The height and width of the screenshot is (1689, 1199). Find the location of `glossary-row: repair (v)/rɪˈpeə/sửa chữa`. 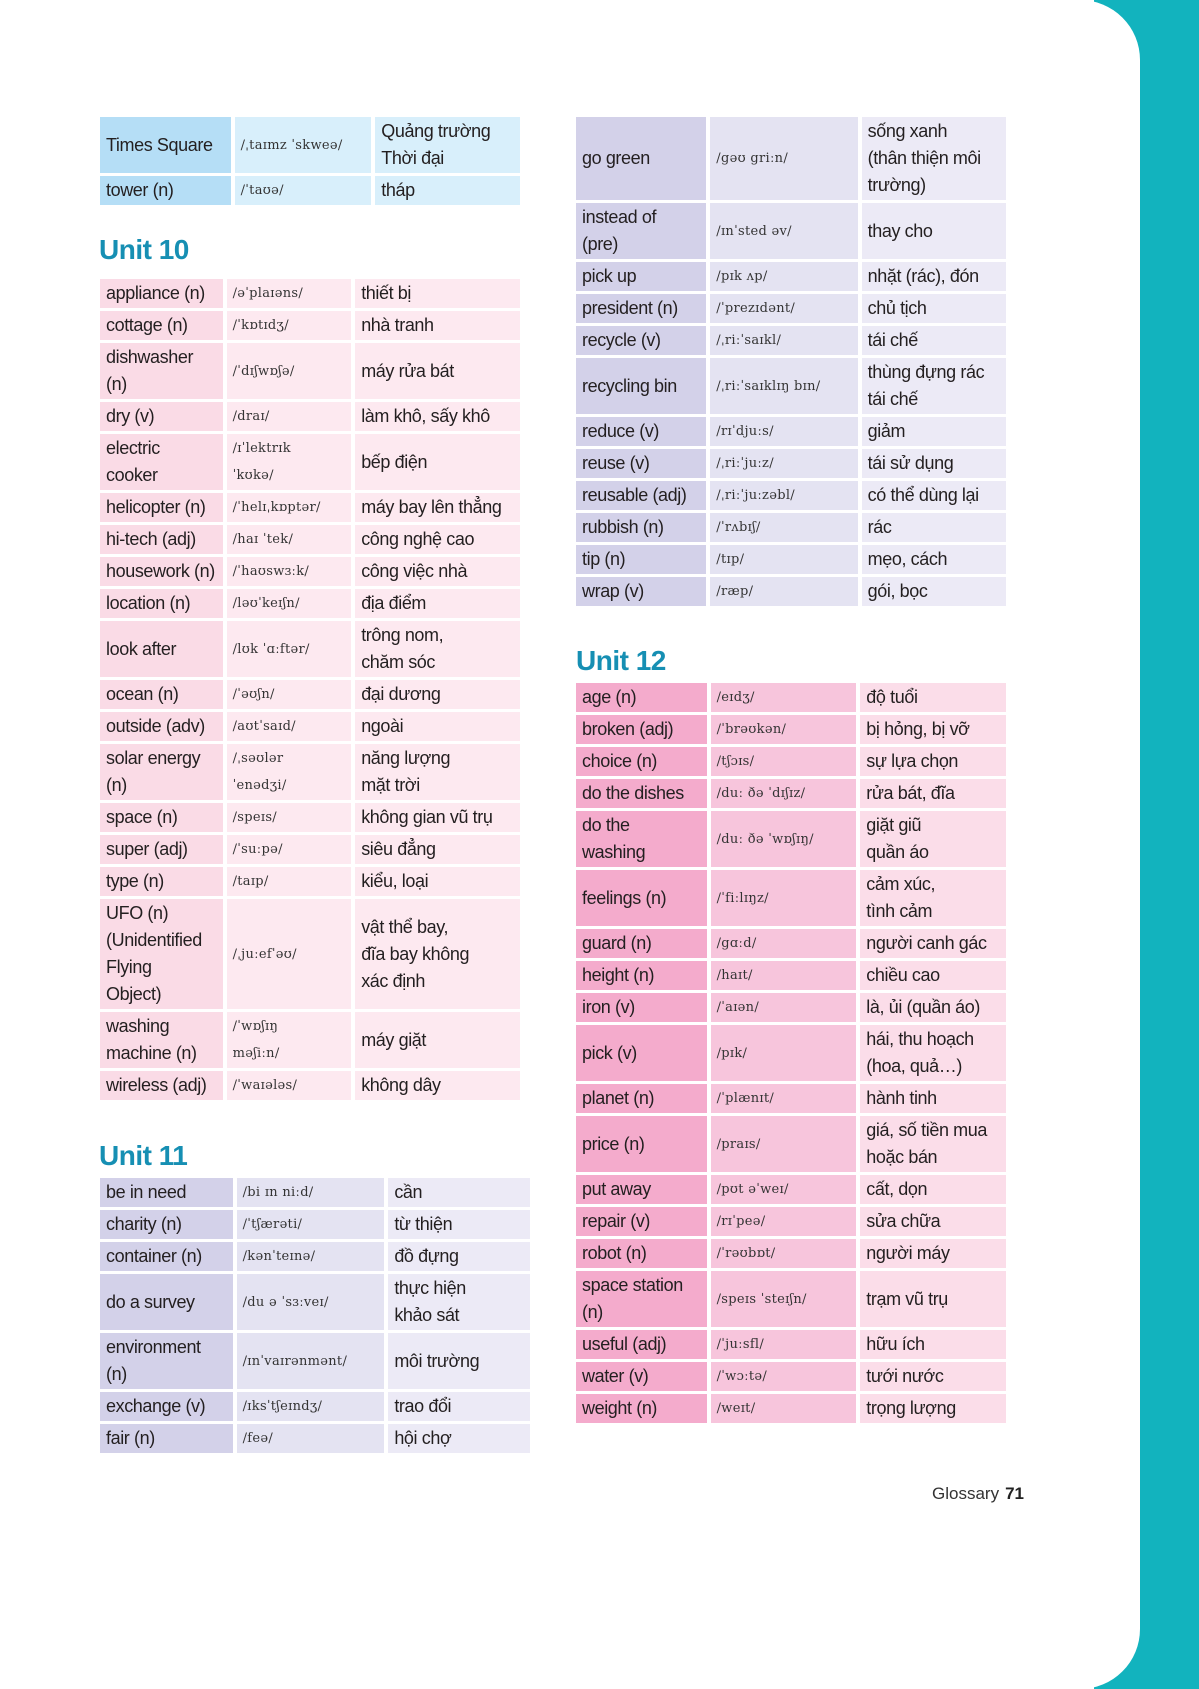

glossary-row: repair (v)/rɪˈpeə/sửa chữa is located at coordinates (791, 1221).